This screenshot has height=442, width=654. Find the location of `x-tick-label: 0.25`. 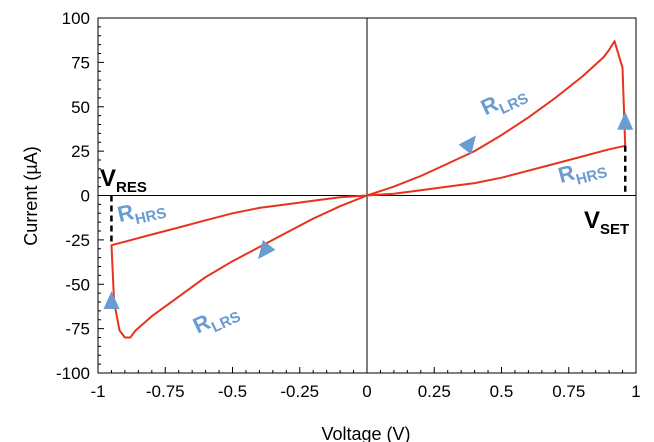

x-tick-label: 0.25 is located at coordinates (434, 391).